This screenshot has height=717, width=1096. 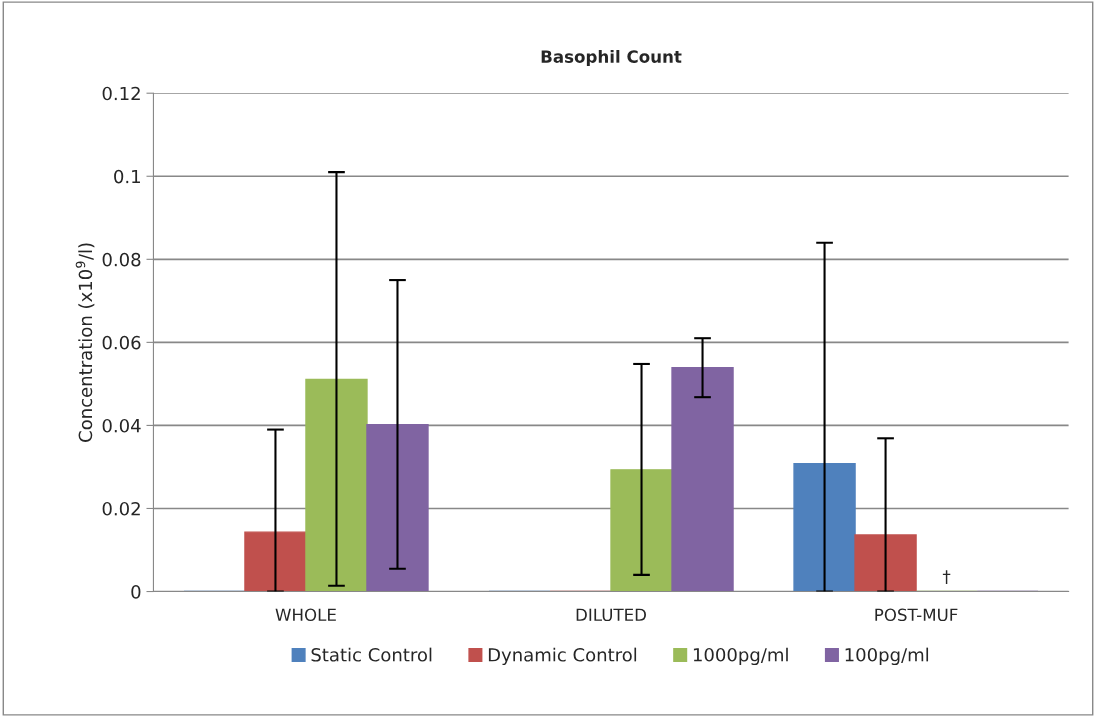 What do you see at coordinates (946, 577) in the screenshot?
I see `annotation: †` at bounding box center [946, 577].